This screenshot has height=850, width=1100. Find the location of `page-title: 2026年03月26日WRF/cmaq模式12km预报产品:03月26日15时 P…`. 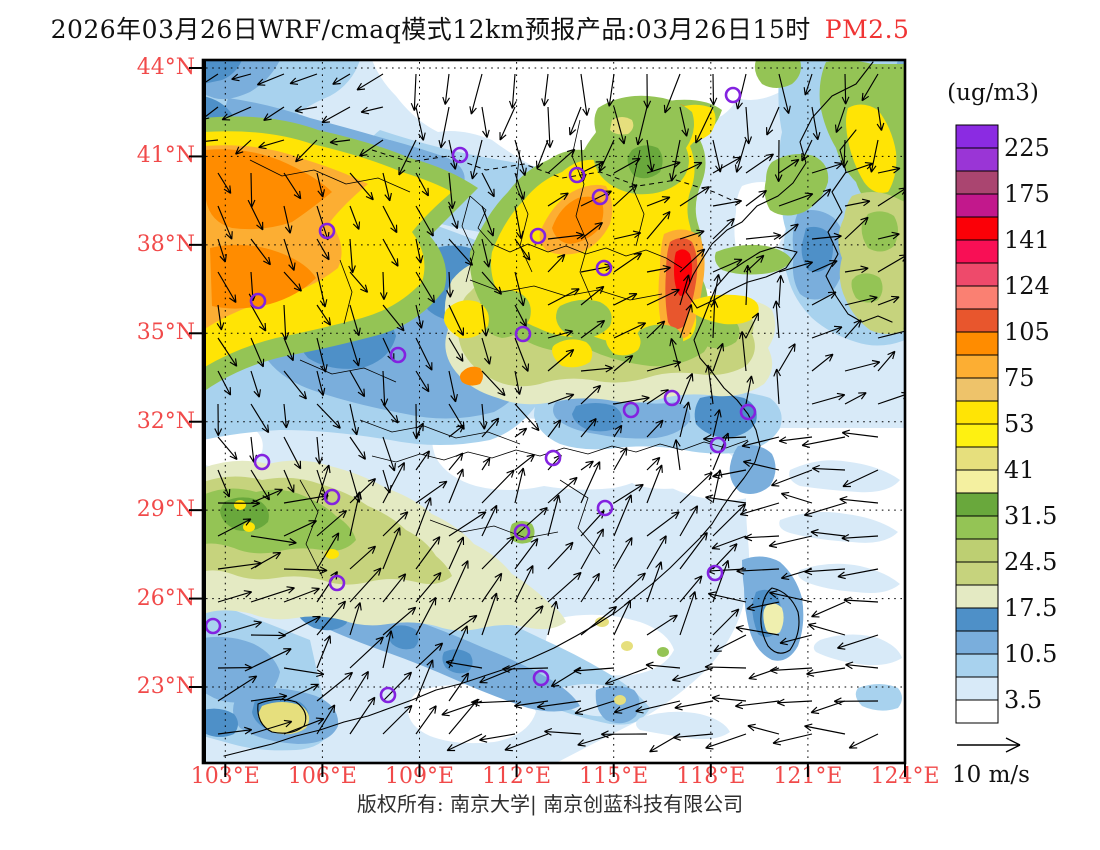

page-title: 2026年03月26日WRF/cmaq模式12km预报产品:03月26日15时 P… is located at coordinates (480, 28).